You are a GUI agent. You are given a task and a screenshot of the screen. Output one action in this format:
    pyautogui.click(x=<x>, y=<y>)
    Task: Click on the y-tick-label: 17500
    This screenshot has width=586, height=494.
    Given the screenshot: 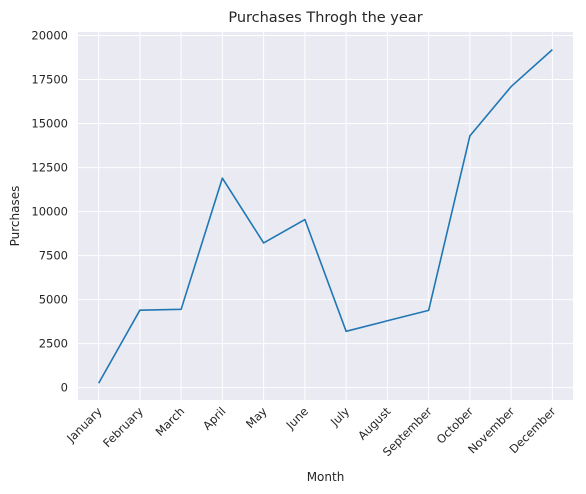 What is the action you would take?
    pyautogui.click(x=49, y=80)
    